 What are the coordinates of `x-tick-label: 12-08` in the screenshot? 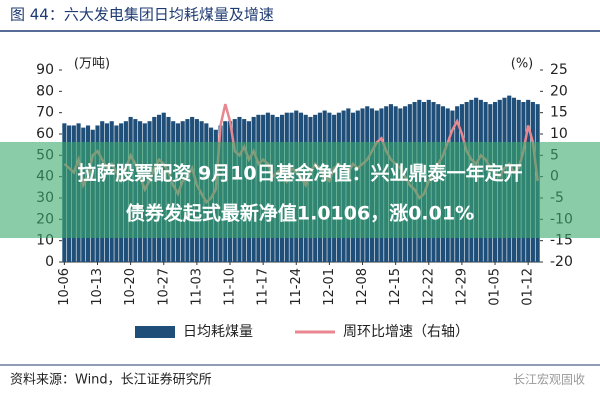 It's located at (362, 287).